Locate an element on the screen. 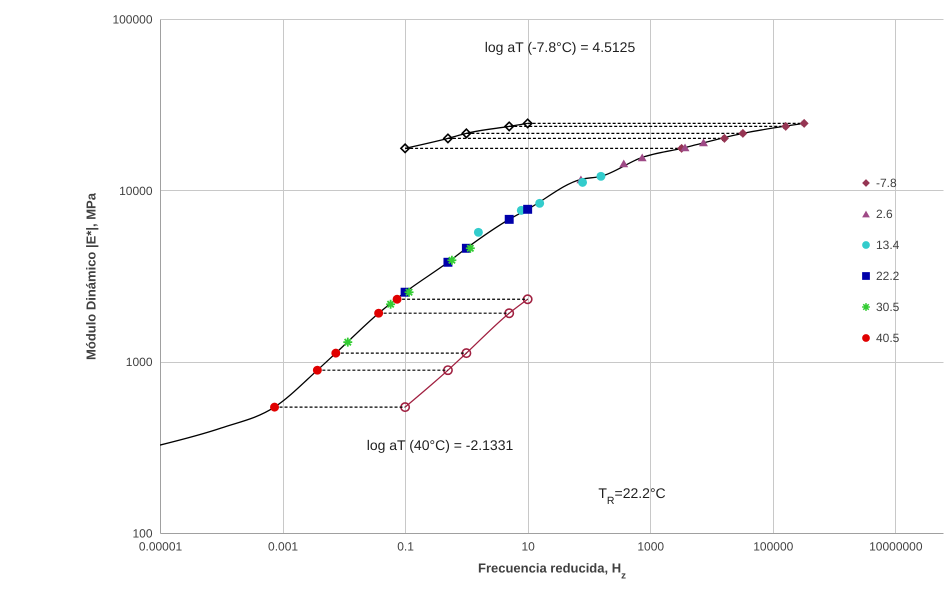  x-tick-label: 10000000 is located at coordinates (896, 547).